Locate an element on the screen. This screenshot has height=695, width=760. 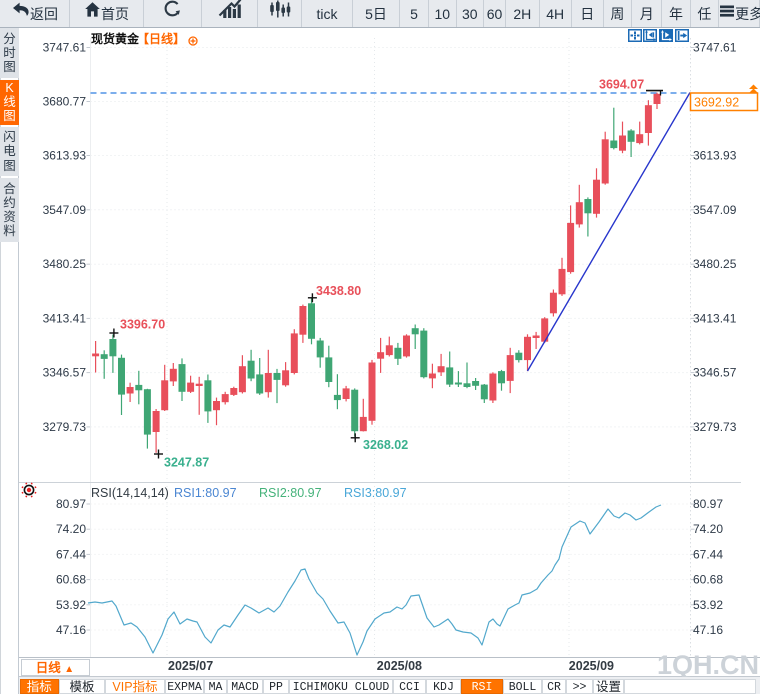
svg-text: 3680.77 is located at coordinates (65, 102).